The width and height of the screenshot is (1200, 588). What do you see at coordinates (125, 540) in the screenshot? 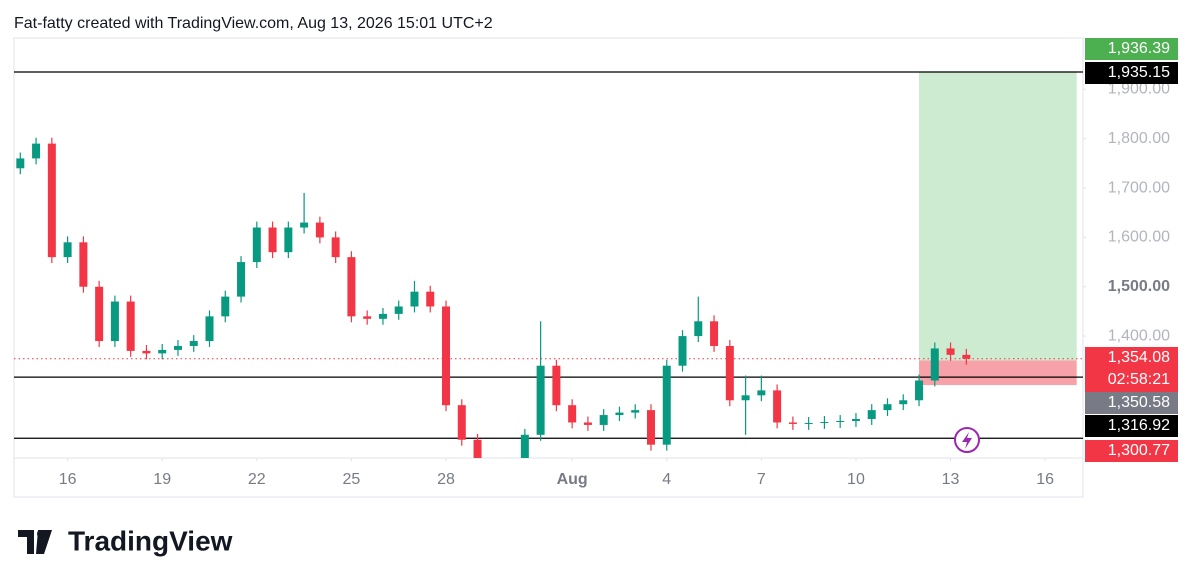
I see `logo: TradingView` at bounding box center [125, 540].